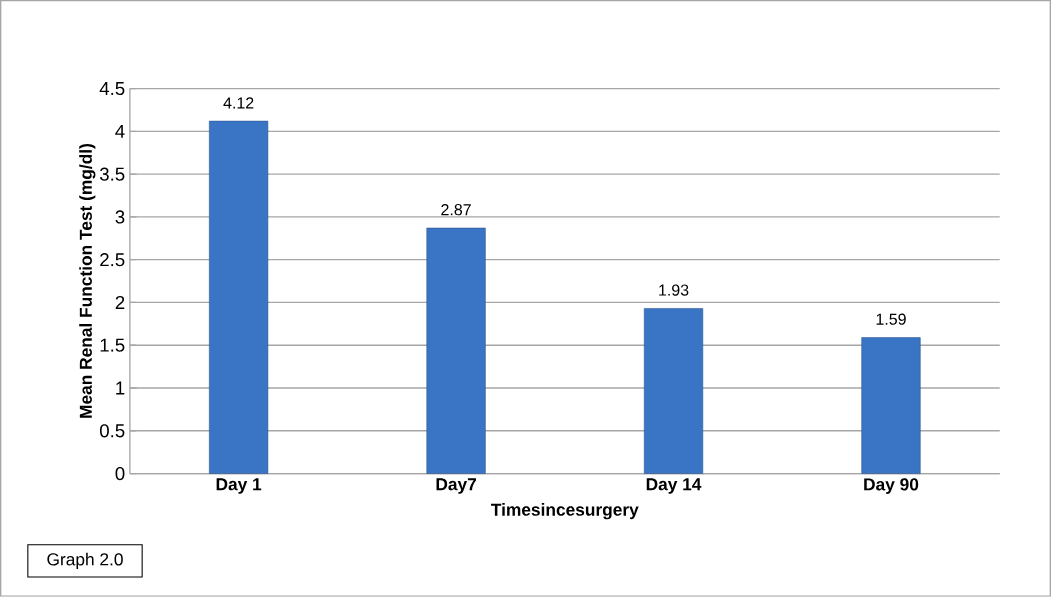  I want to click on x-tick-label: Day 14, so click(674, 486).